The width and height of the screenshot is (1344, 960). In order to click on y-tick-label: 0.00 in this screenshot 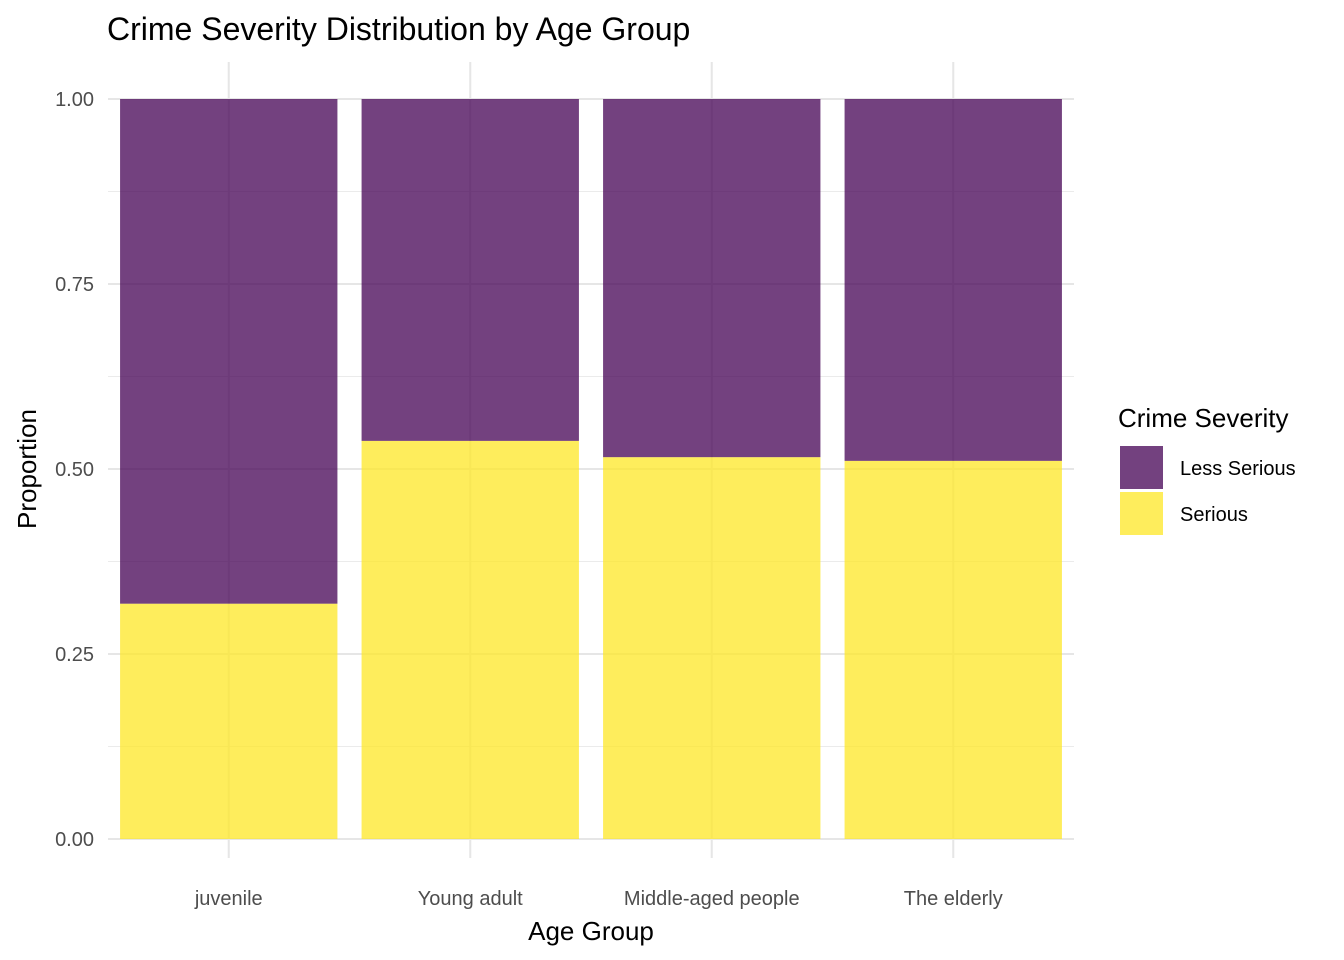, I will do `click(74, 840)`.